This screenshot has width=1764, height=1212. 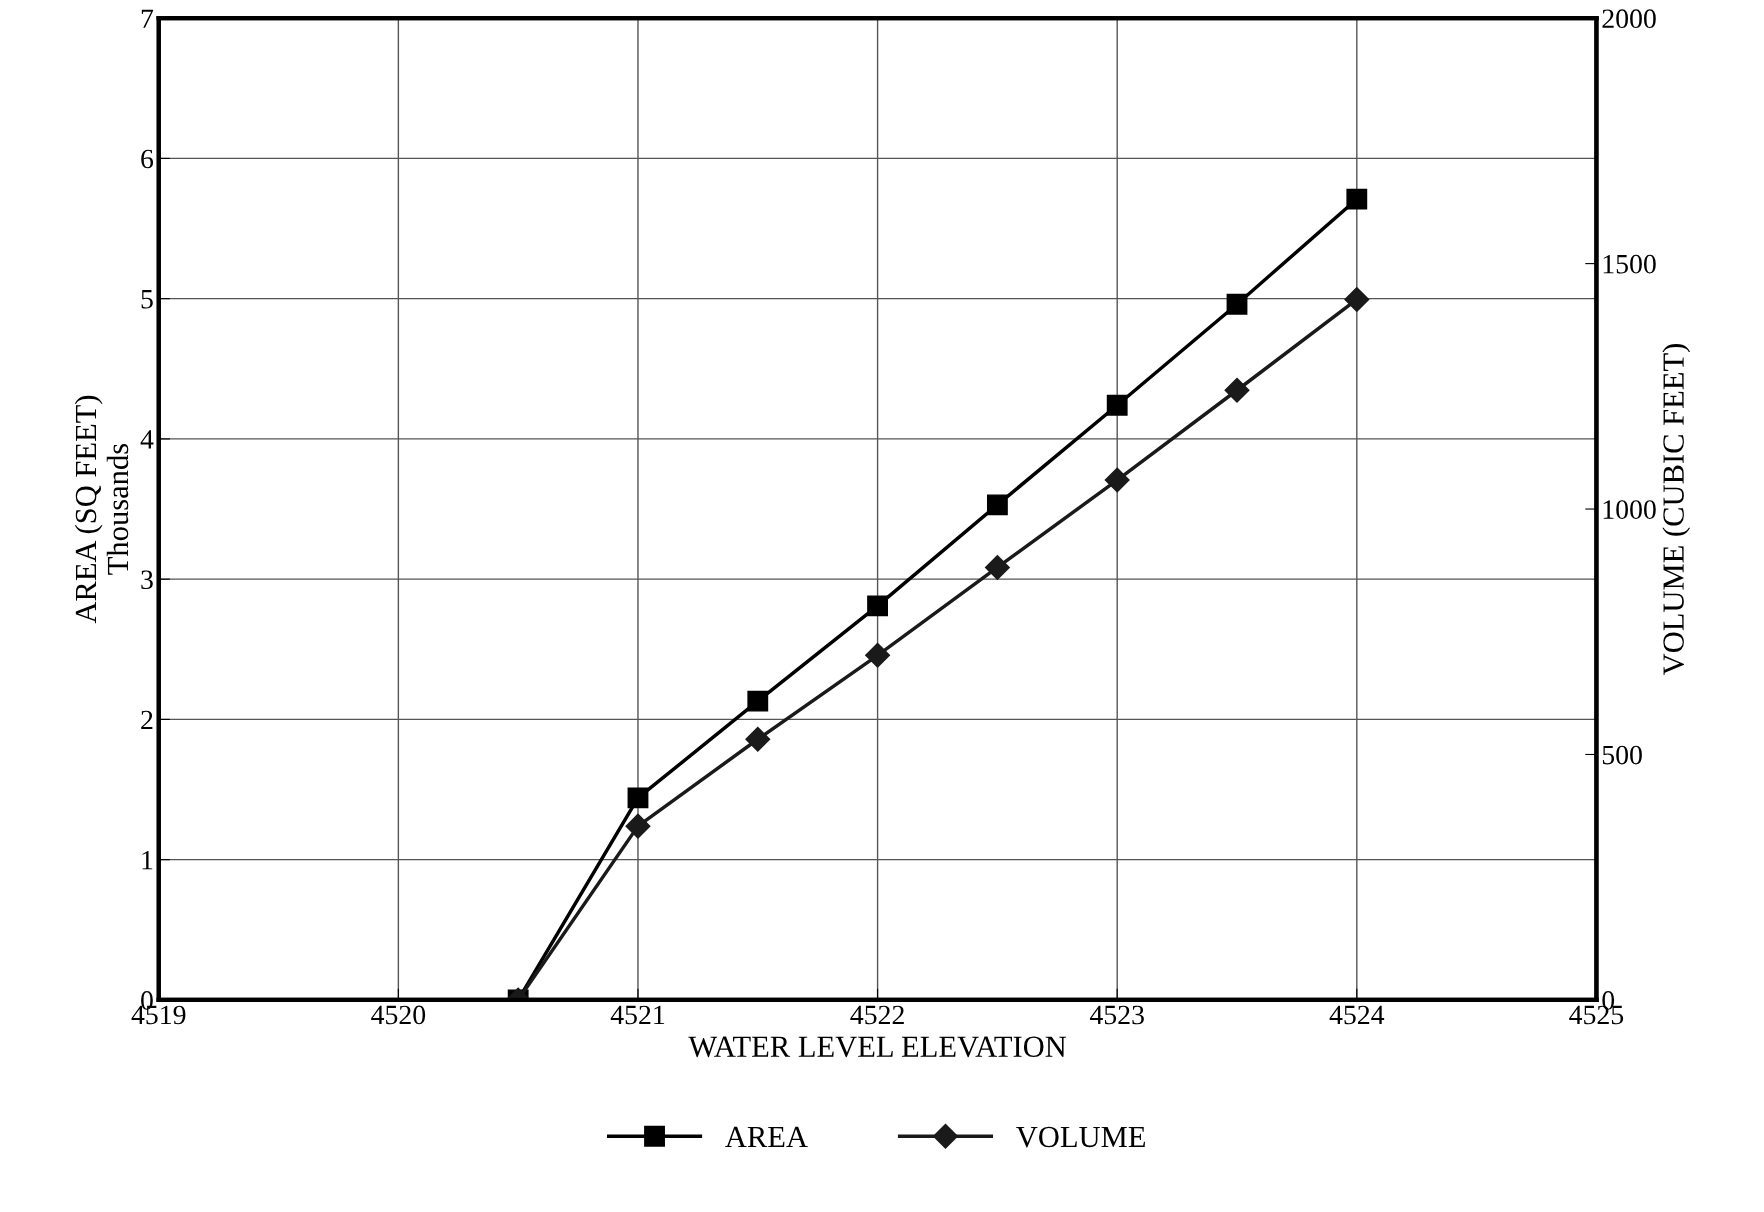 I want to click on y2-tick-label: 1000, so click(x=1629, y=509).